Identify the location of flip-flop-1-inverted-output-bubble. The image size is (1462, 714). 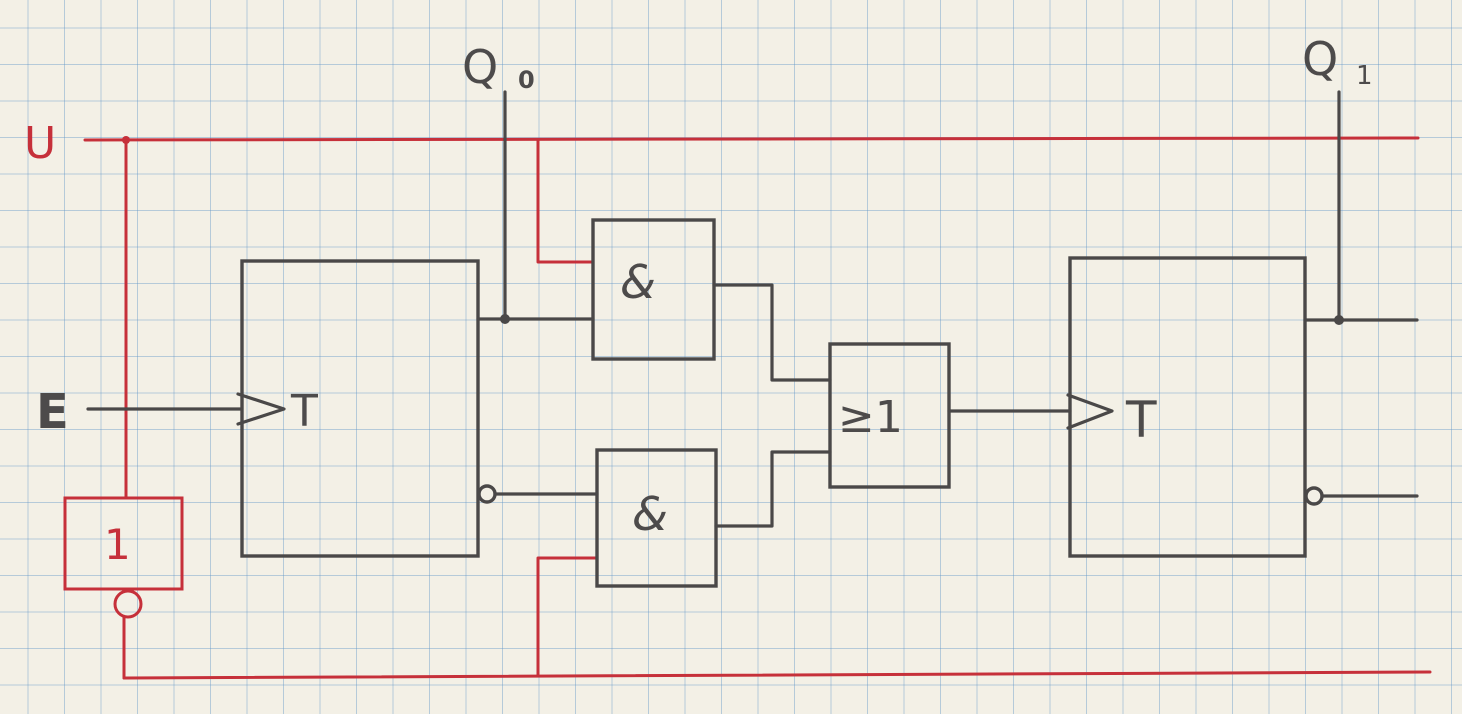
(487, 494).